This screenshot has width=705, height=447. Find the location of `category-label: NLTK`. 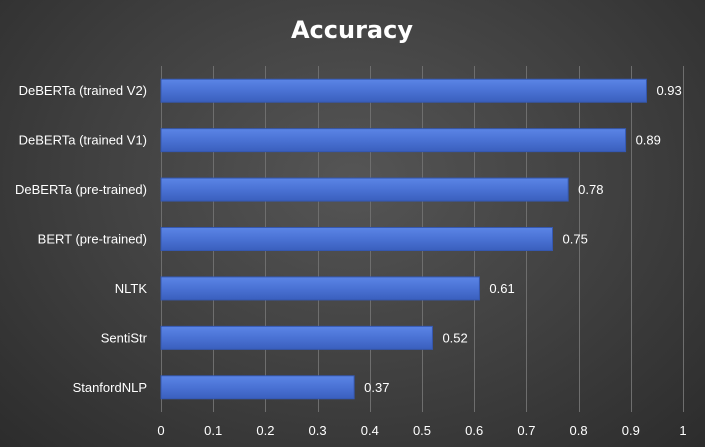

category-label: NLTK is located at coordinates (131, 288).